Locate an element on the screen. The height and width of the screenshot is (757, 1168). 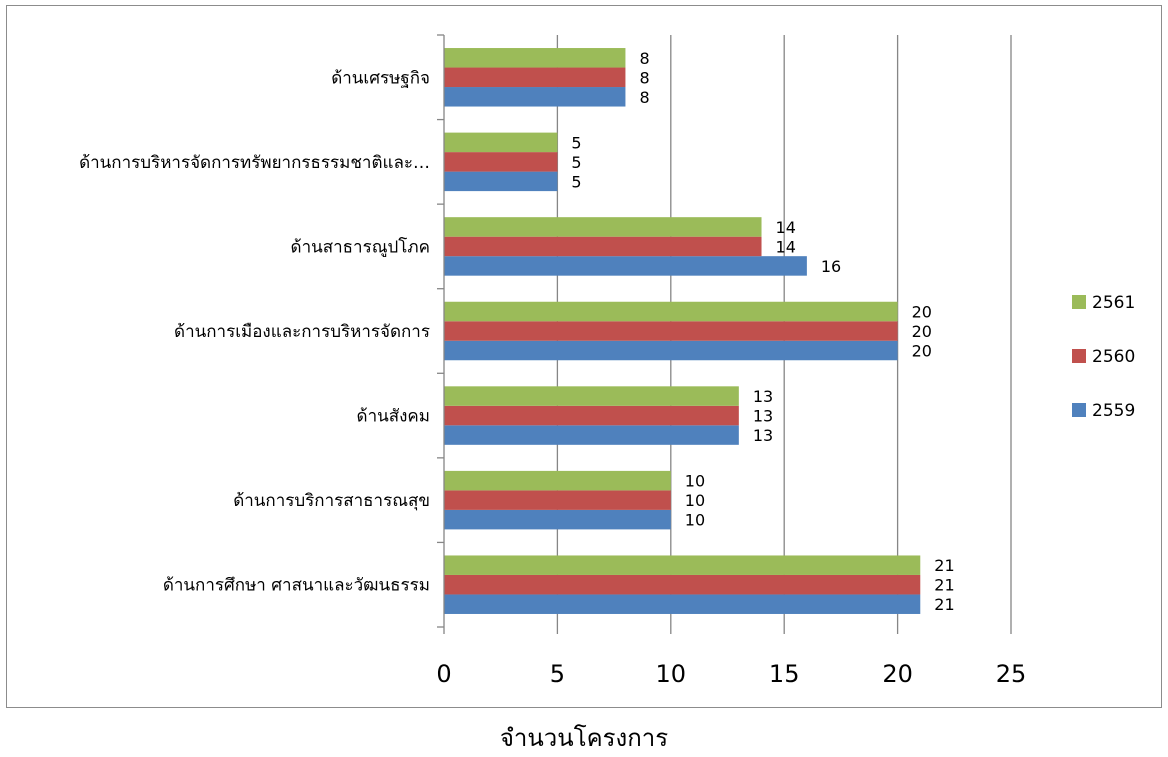
x-tick-label: 0 is located at coordinates (443, 674).